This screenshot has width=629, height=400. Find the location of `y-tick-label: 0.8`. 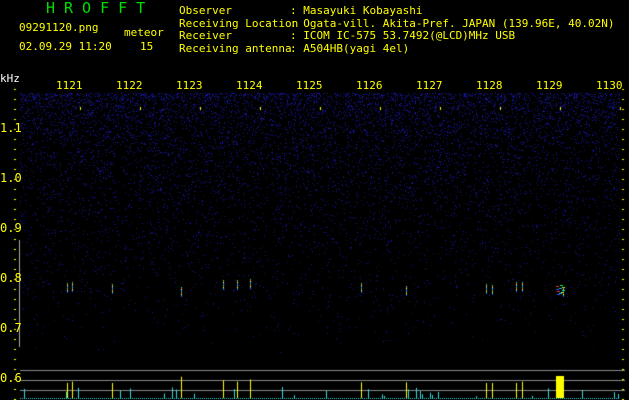

y-tick-label: 0.8 is located at coordinates (11, 278).